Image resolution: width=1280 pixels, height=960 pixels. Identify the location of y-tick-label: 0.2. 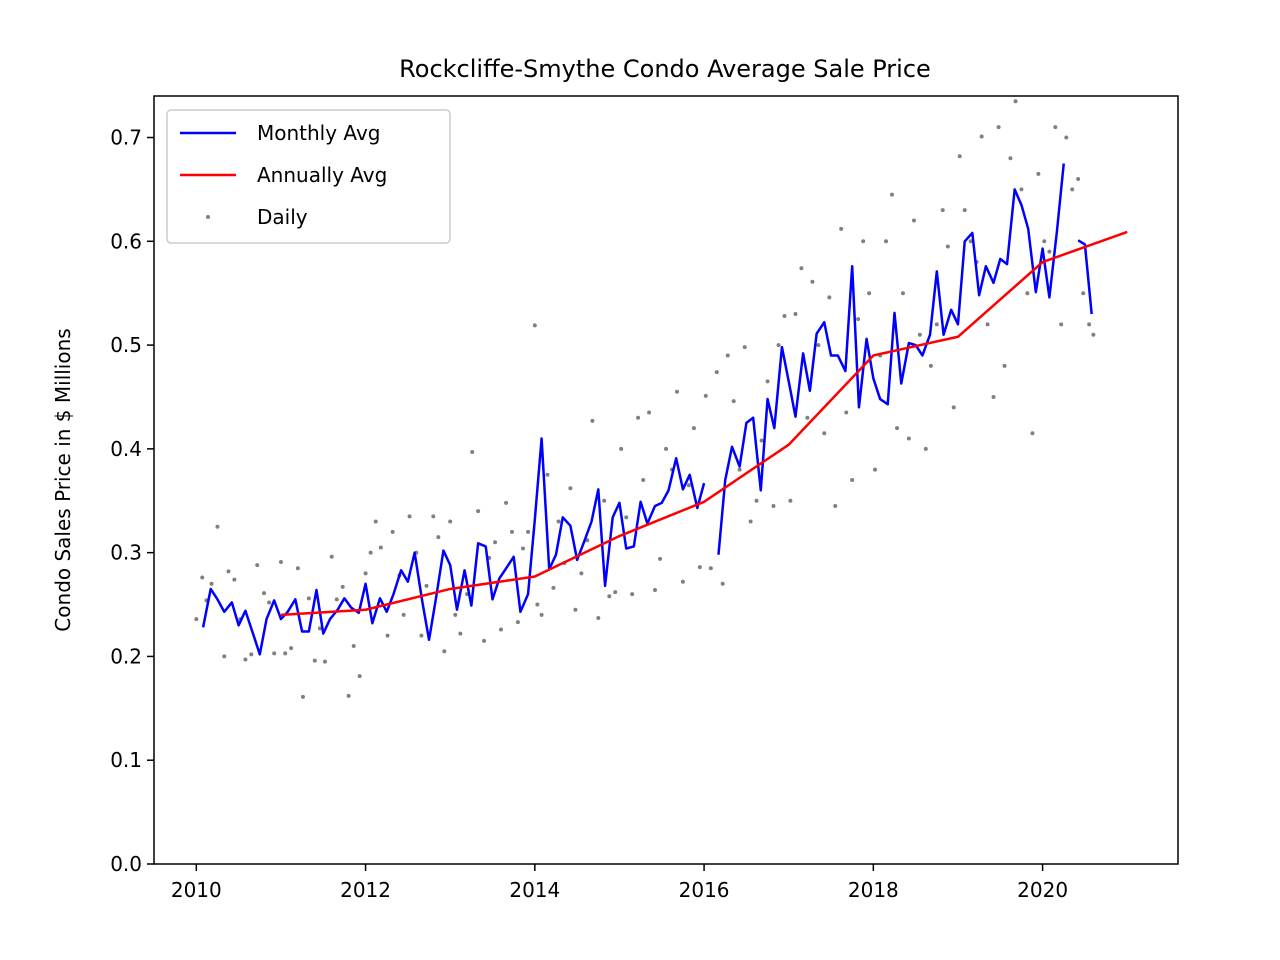
(126, 656).